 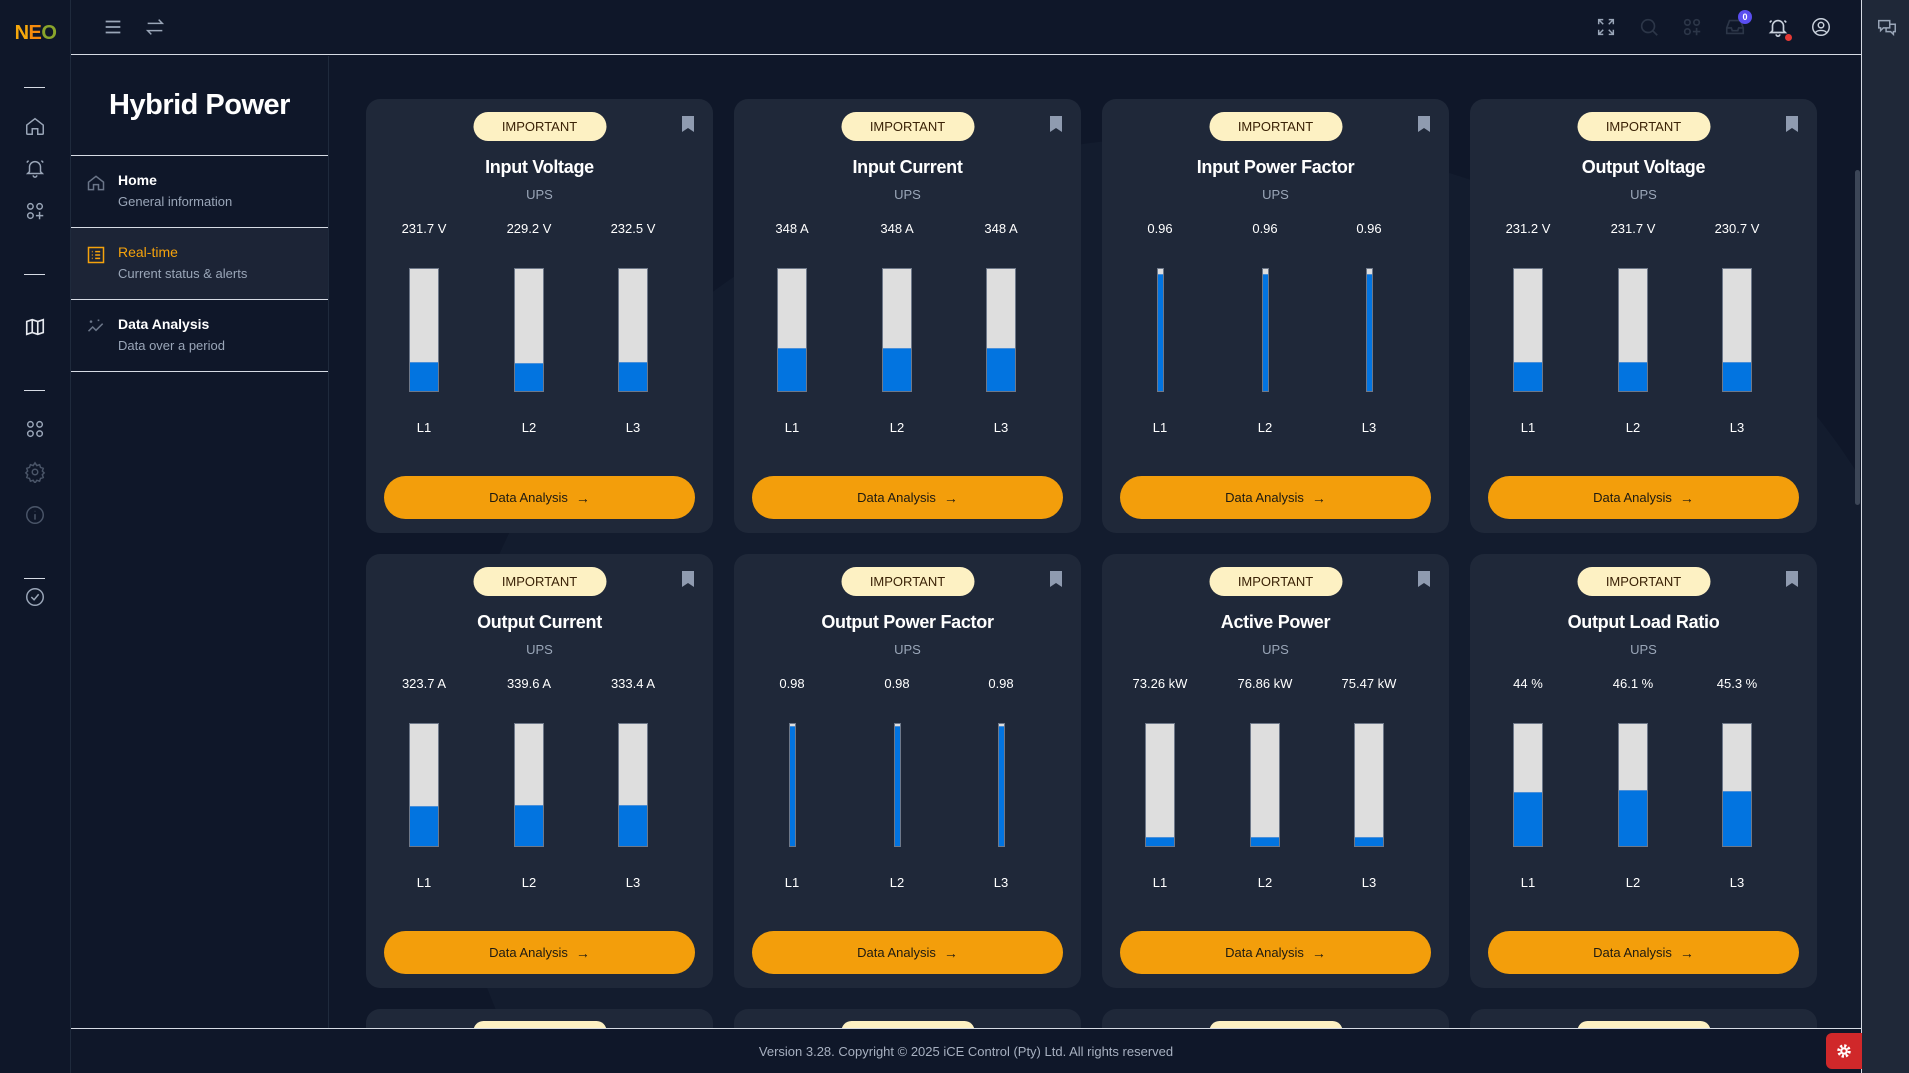 What do you see at coordinates (1737, 25) in the screenshot?
I see `inbox-icon: 0` at bounding box center [1737, 25].